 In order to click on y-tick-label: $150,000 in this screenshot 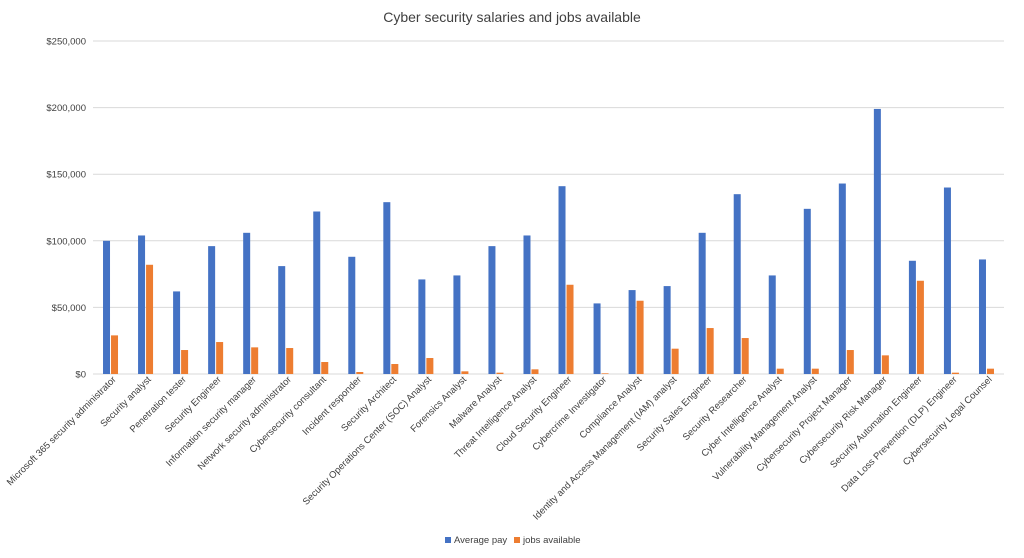, I will do `click(66, 175)`.